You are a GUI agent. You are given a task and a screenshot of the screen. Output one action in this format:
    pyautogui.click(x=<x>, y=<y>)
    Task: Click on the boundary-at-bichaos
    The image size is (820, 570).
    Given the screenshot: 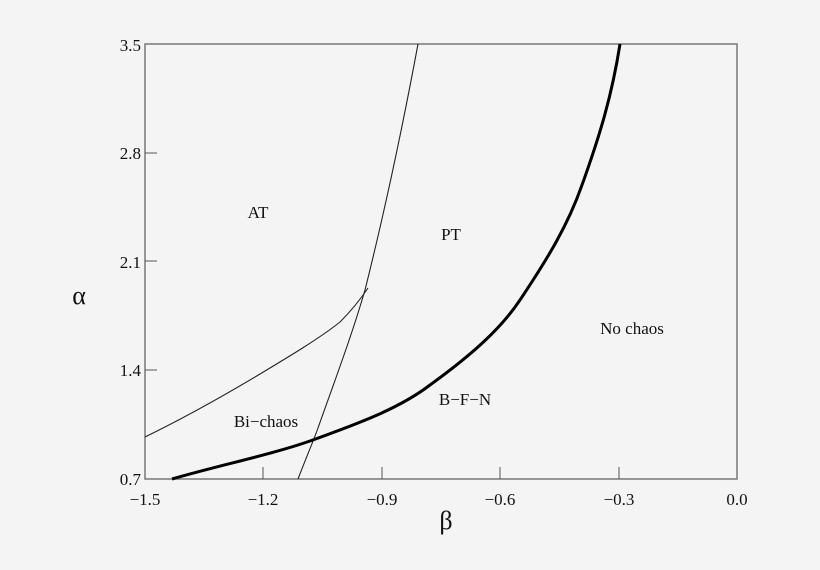 What is the action you would take?
    pyautogui.click(x=256, y=362)
    